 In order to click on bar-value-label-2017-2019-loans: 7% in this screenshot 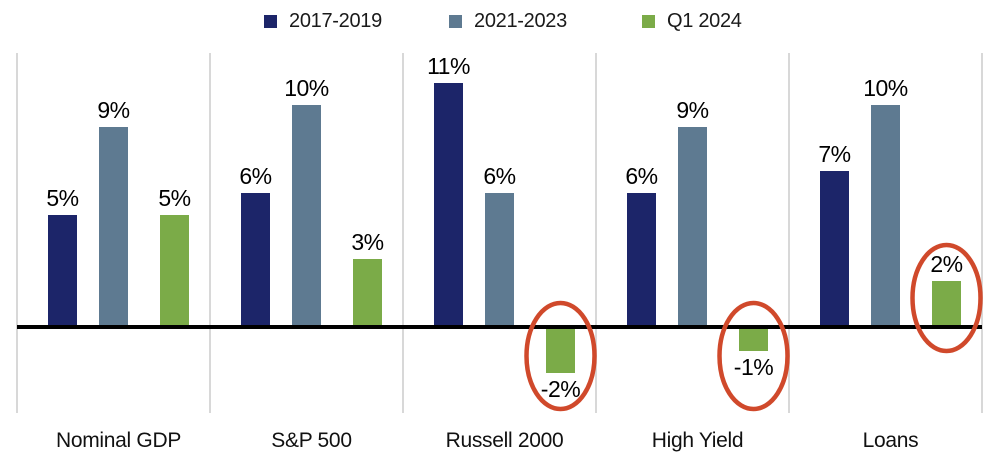, I will do `click(834, 154)`.